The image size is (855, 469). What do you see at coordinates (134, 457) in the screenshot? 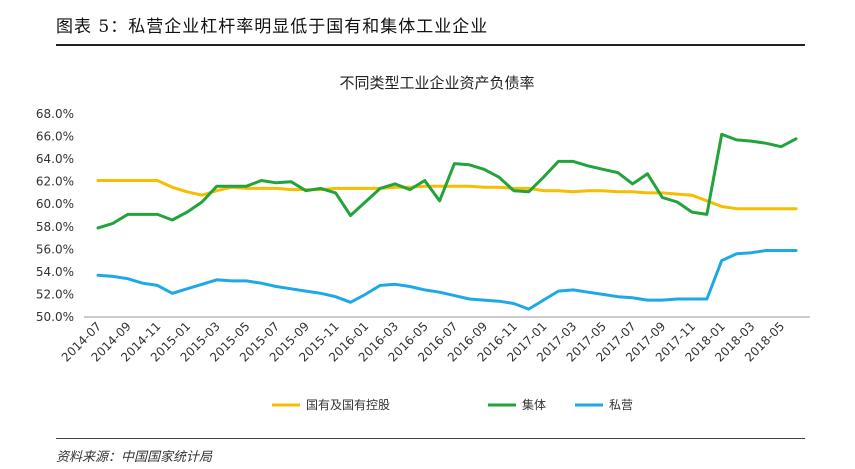
I see `source-note: 资料来源：中国国家统计局` at bounding box center [134, 457].